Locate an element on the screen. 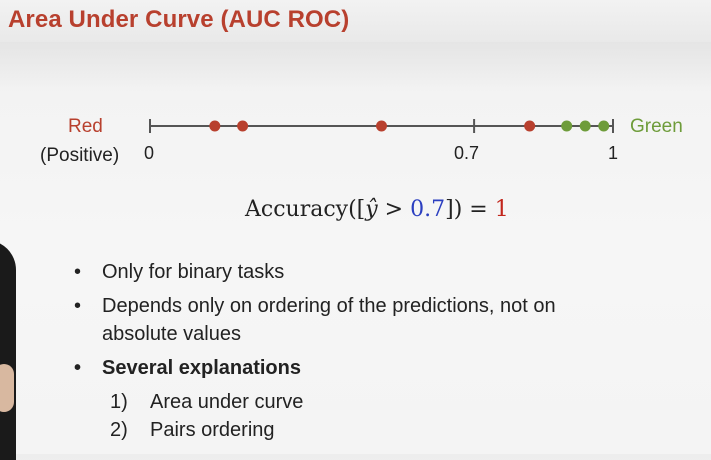 This screenshot has height=460, width=711. tick-label-1: 1 is located at coordinates (613, 153).